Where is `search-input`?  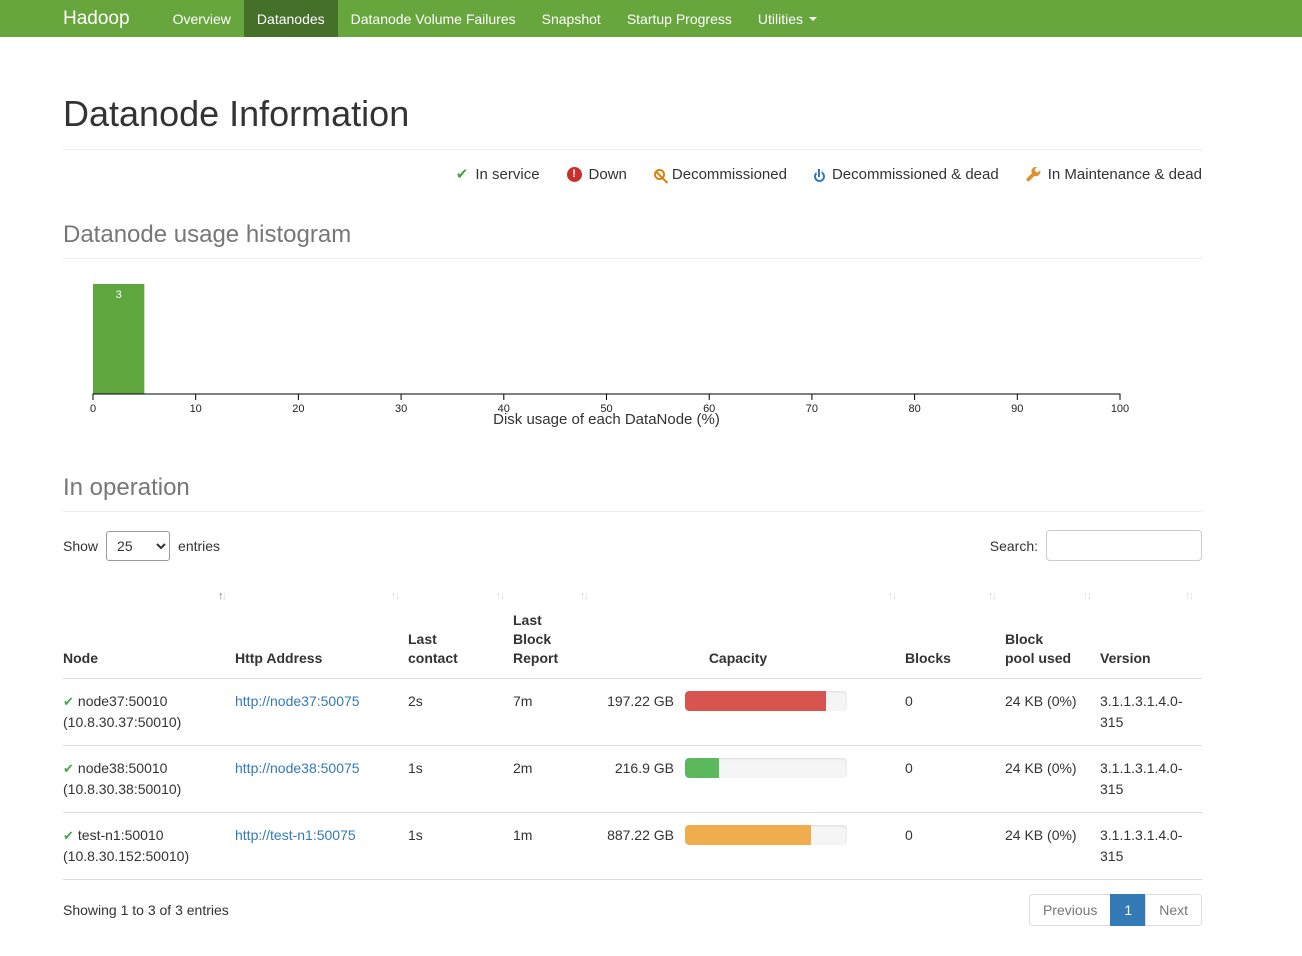
search-input is located at coordinates (1124, 545).